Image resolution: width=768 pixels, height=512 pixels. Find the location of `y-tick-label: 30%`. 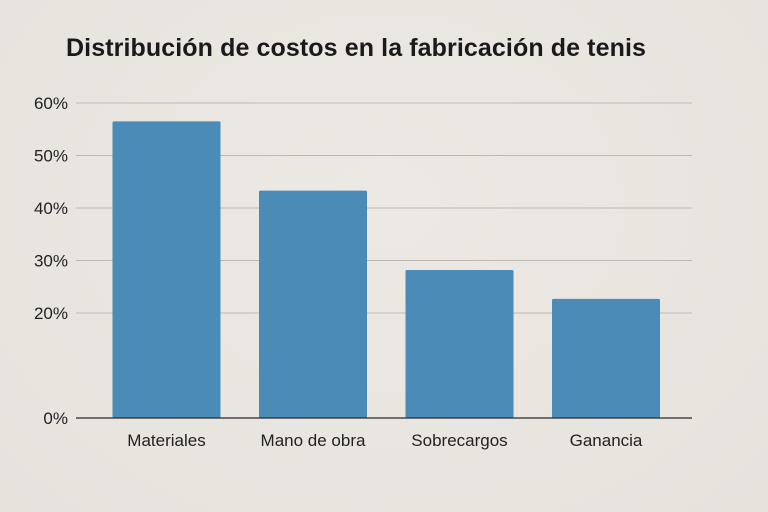

y-tick-label: 30% is located at coordinates (51, 261).